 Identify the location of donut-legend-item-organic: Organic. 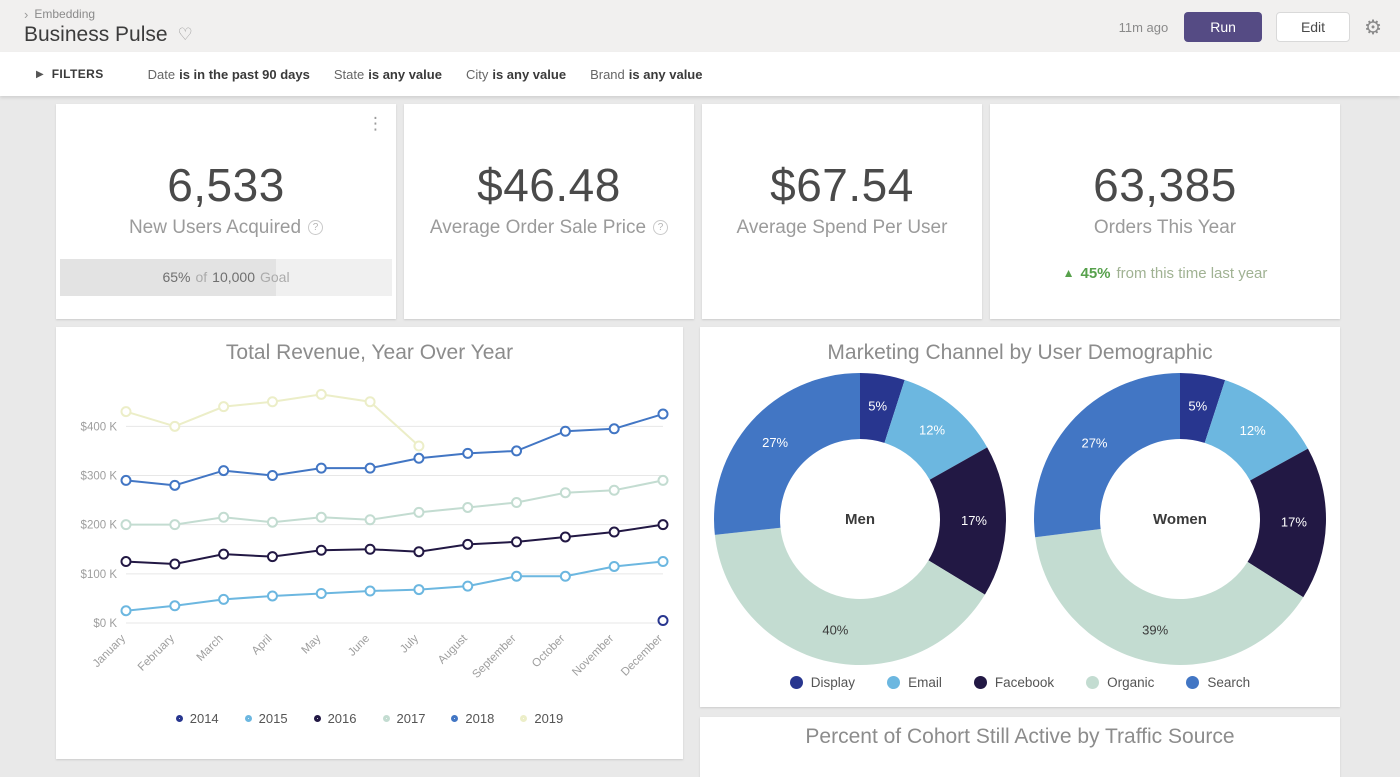
(1120, 682).